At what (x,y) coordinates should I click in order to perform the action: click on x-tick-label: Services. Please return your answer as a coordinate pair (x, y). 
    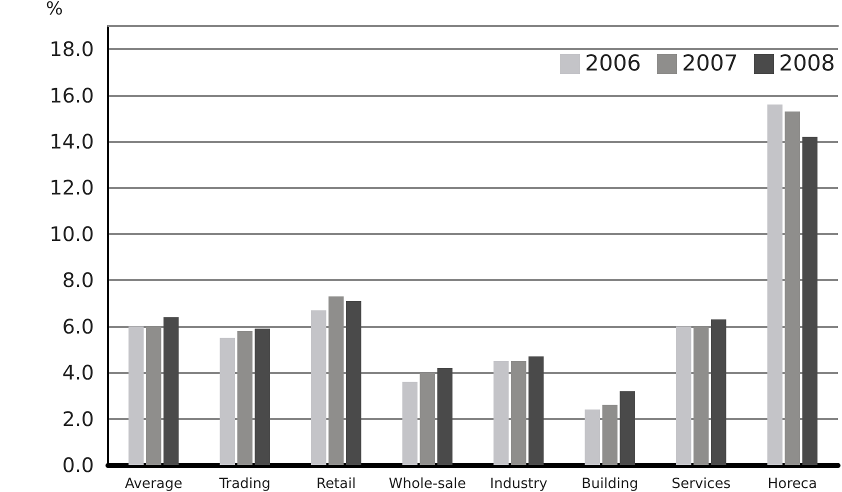
    Looking at the image, I should click on (701, 484).